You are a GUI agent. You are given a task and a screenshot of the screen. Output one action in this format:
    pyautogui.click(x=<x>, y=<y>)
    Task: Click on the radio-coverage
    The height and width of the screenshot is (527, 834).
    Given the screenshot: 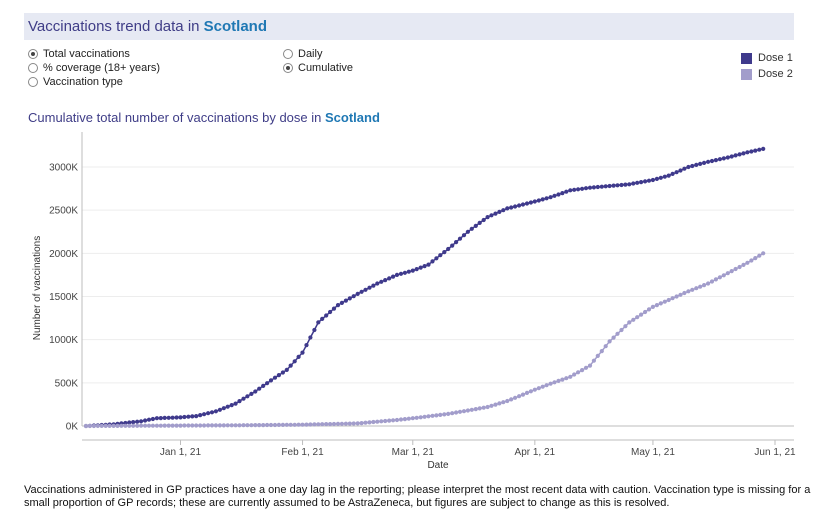 What is the action you would take?
    pyautogui.click(x=33, y=68)
    